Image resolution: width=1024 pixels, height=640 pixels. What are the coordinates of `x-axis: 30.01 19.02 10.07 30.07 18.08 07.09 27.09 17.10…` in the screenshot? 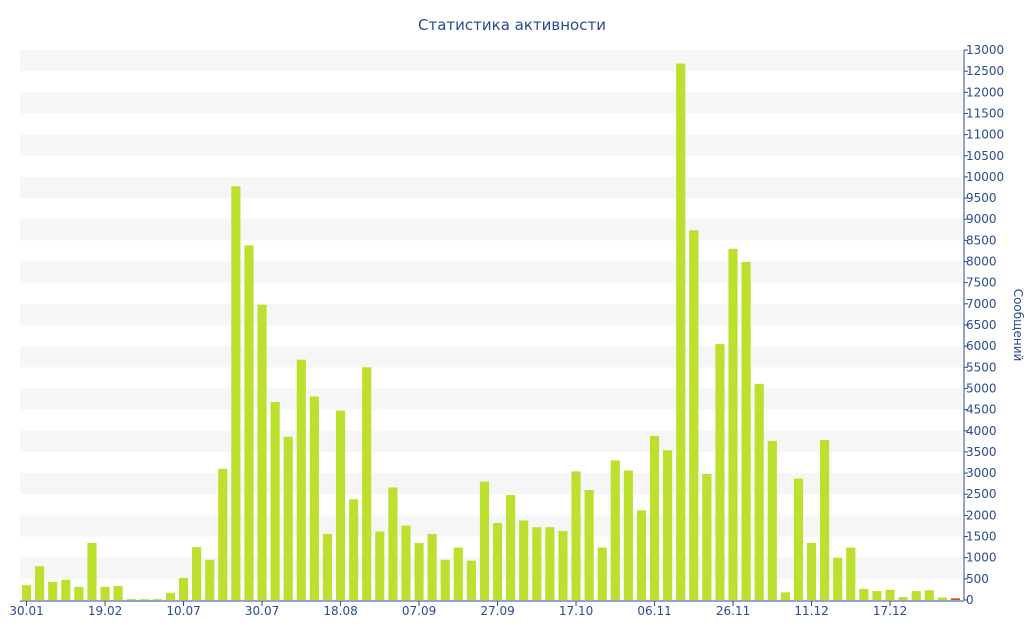 It's located at (486, 609).